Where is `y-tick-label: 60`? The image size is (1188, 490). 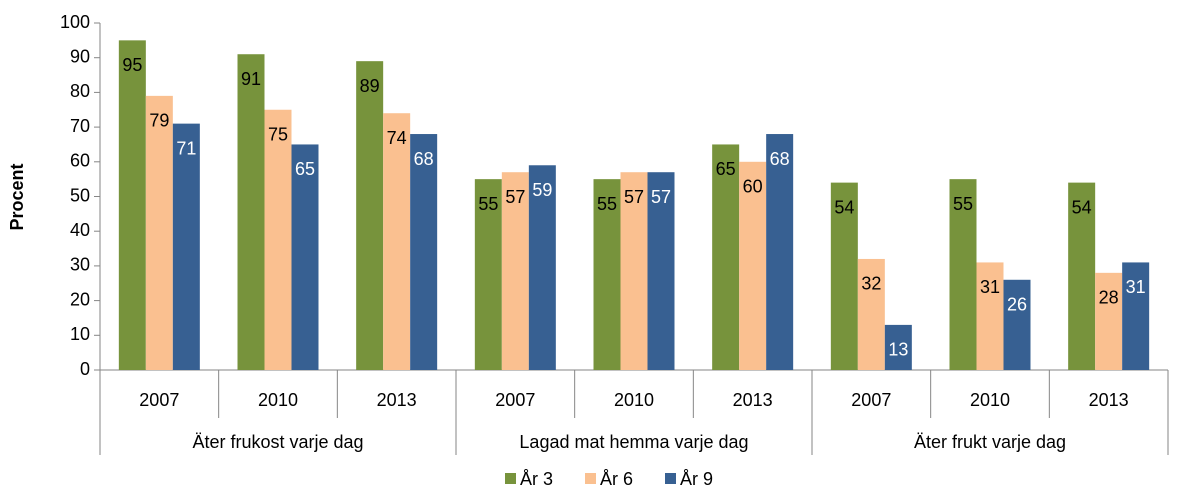 y-tick-label: 60 is located at coordinates (80, 161).